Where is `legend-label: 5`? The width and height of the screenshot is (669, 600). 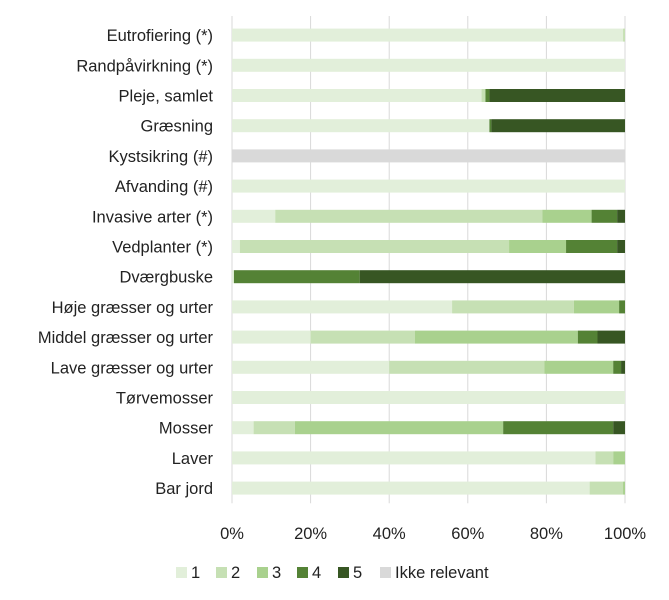 legend-label: 5 is located at coordinates (357, 573).